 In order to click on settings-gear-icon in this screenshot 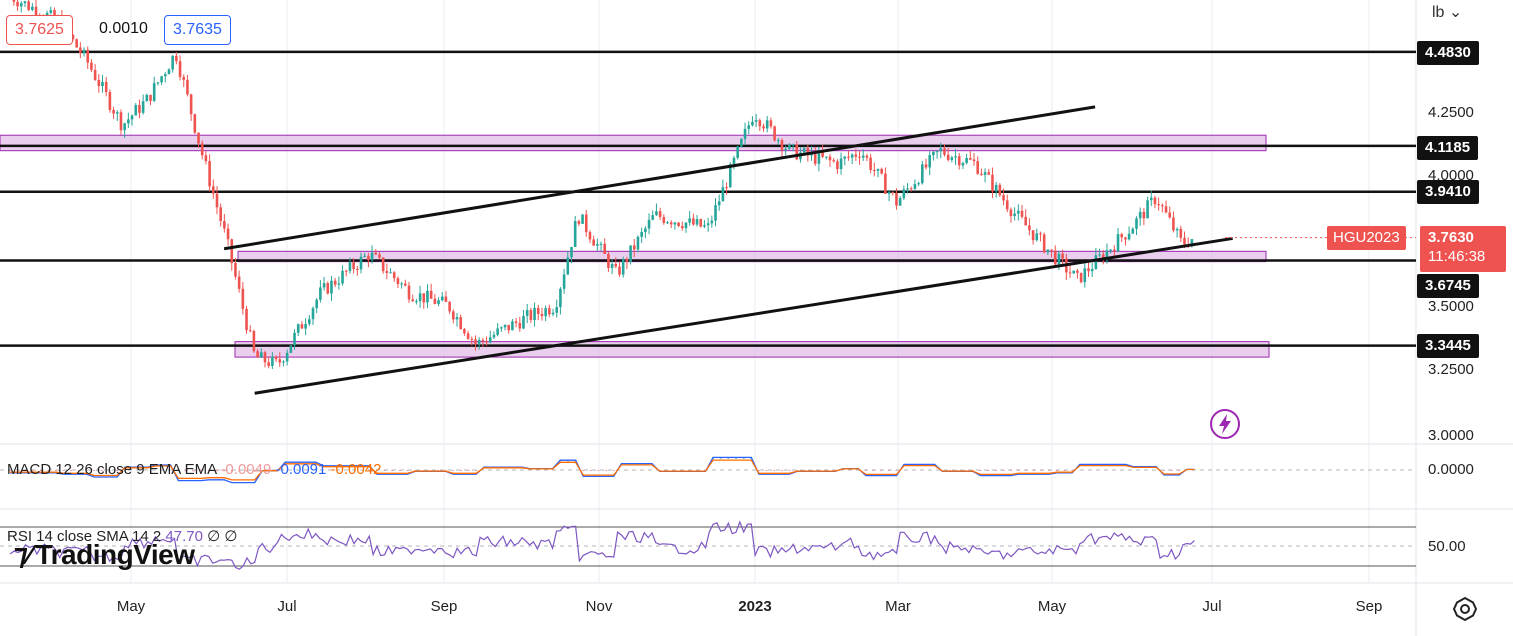, I will do `click(1465, 609)`.